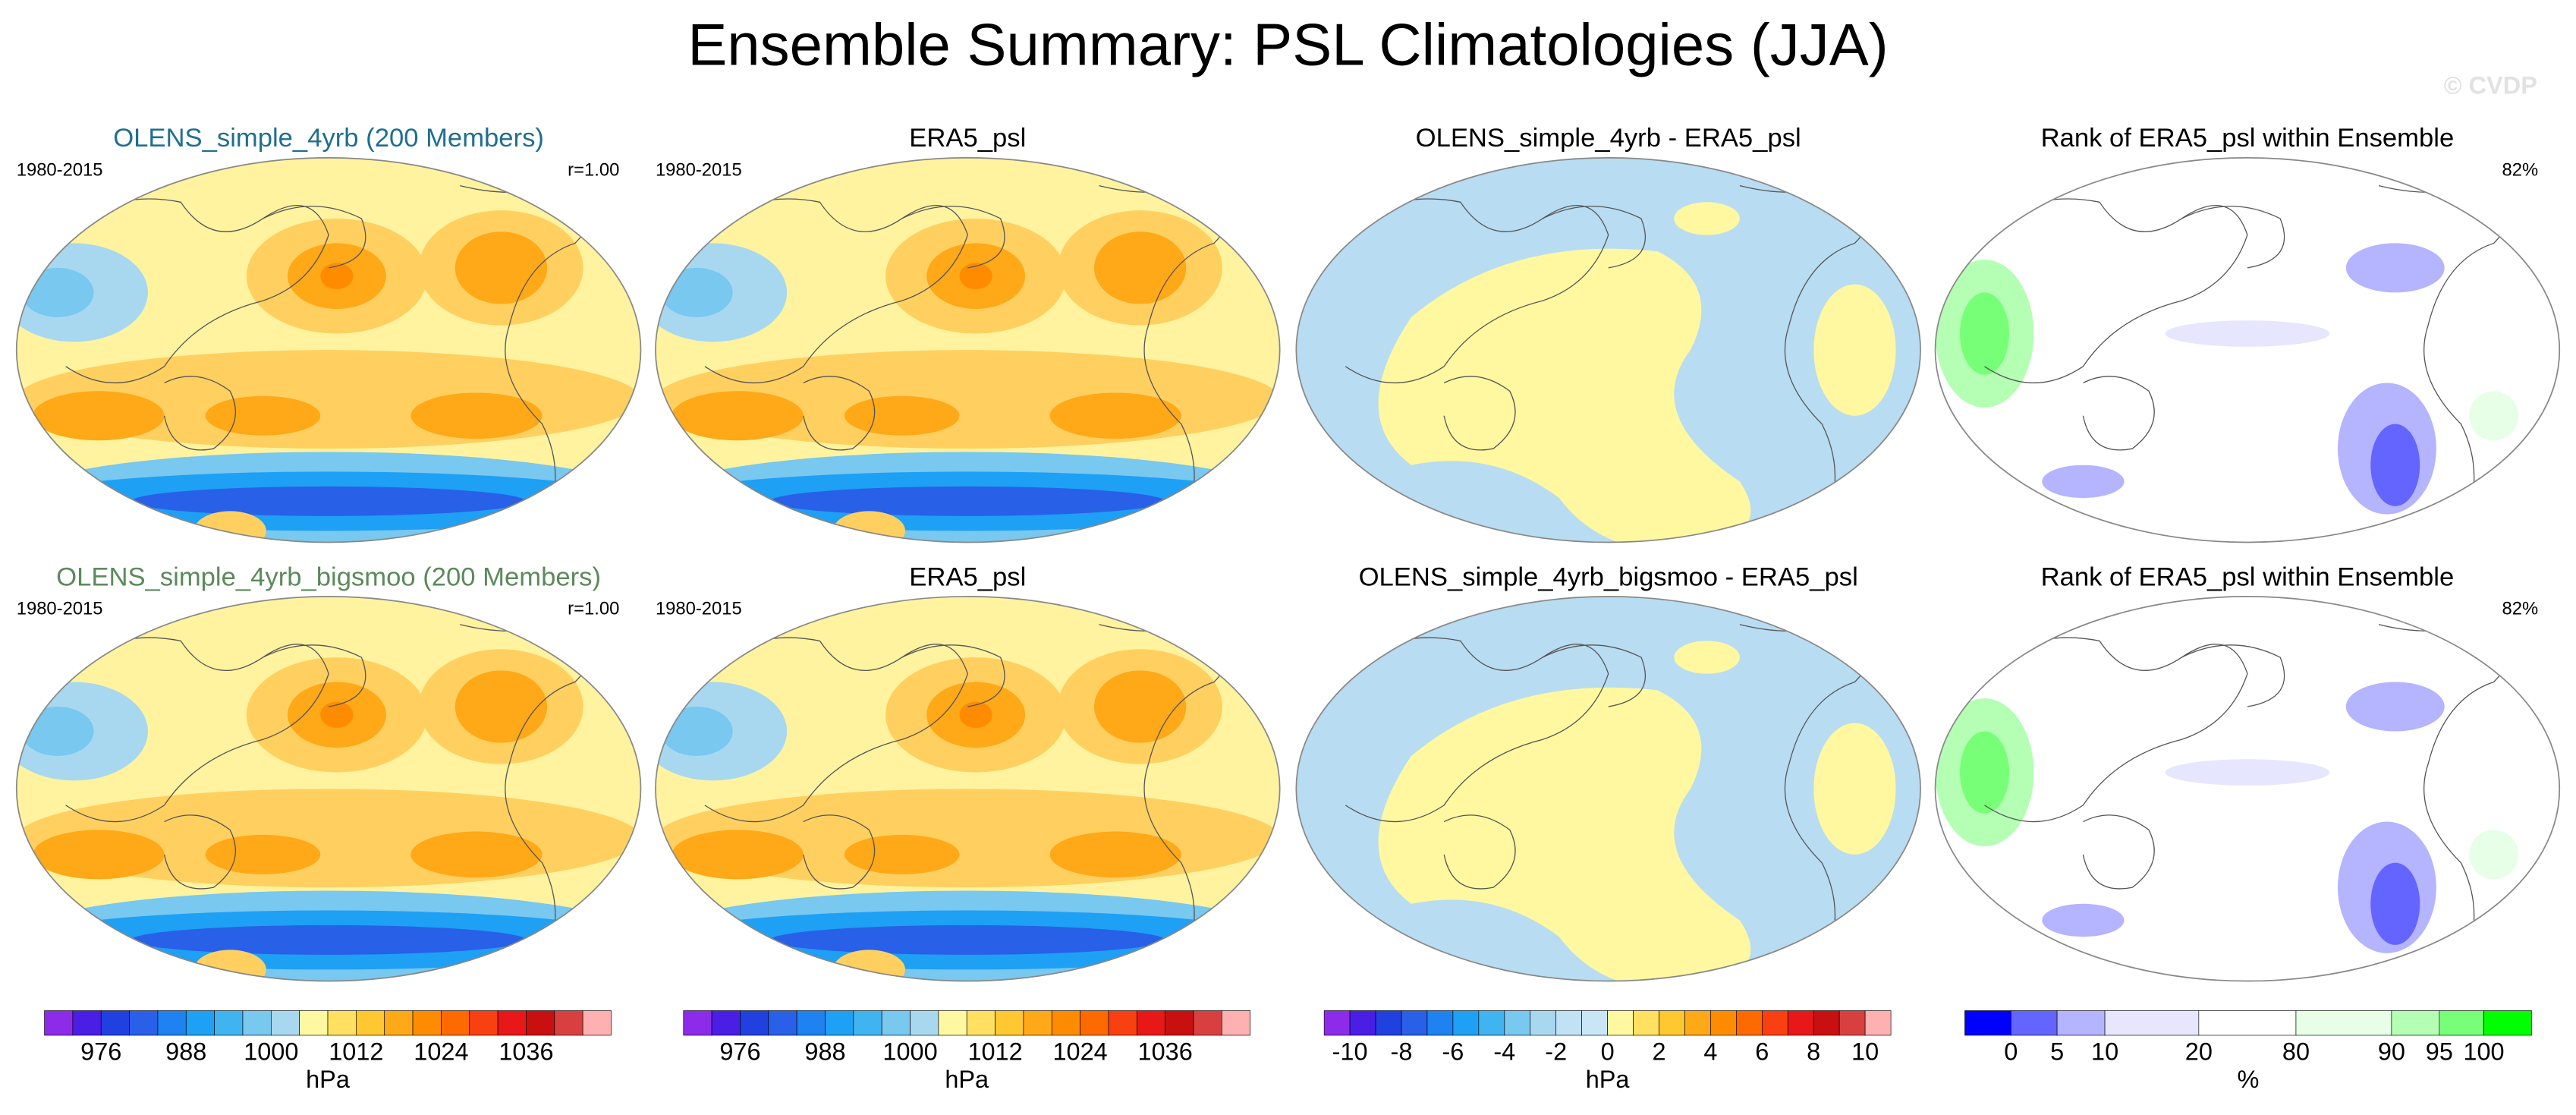  I want to click on colorbar-unit: %, so click(2249, 1079).